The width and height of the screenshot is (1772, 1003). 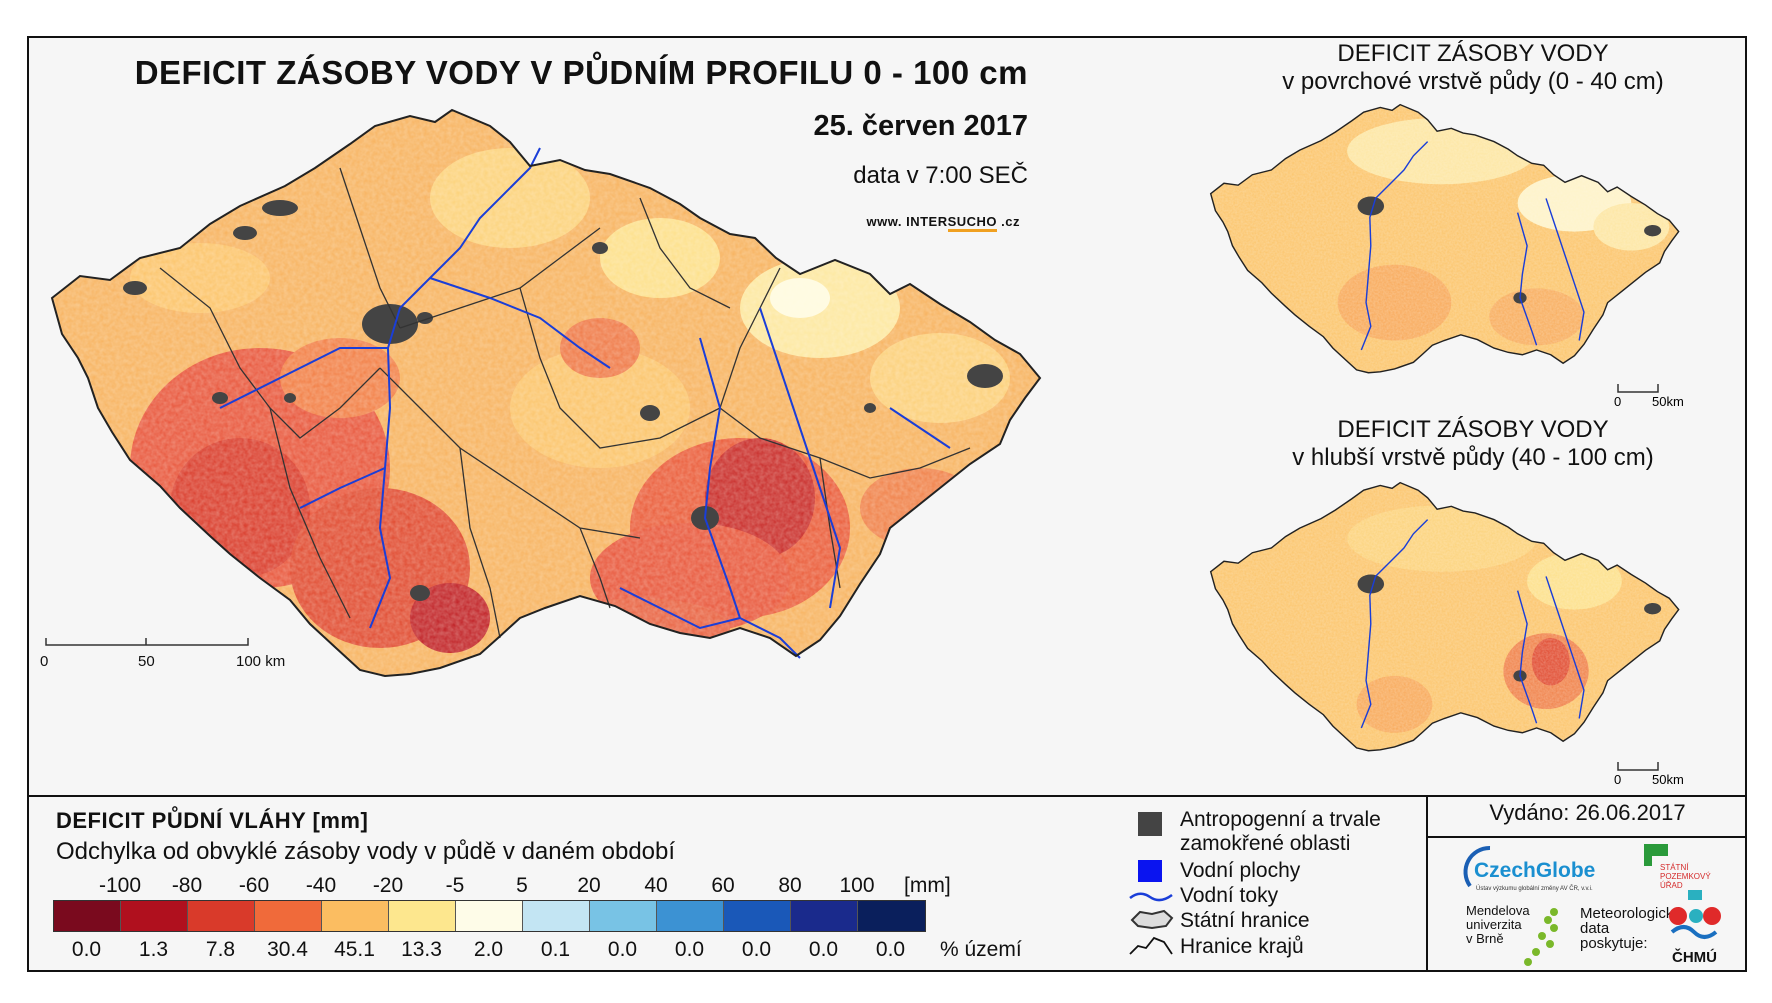 I want to click on legend-class-label: -5, so click(x=455, y=885).